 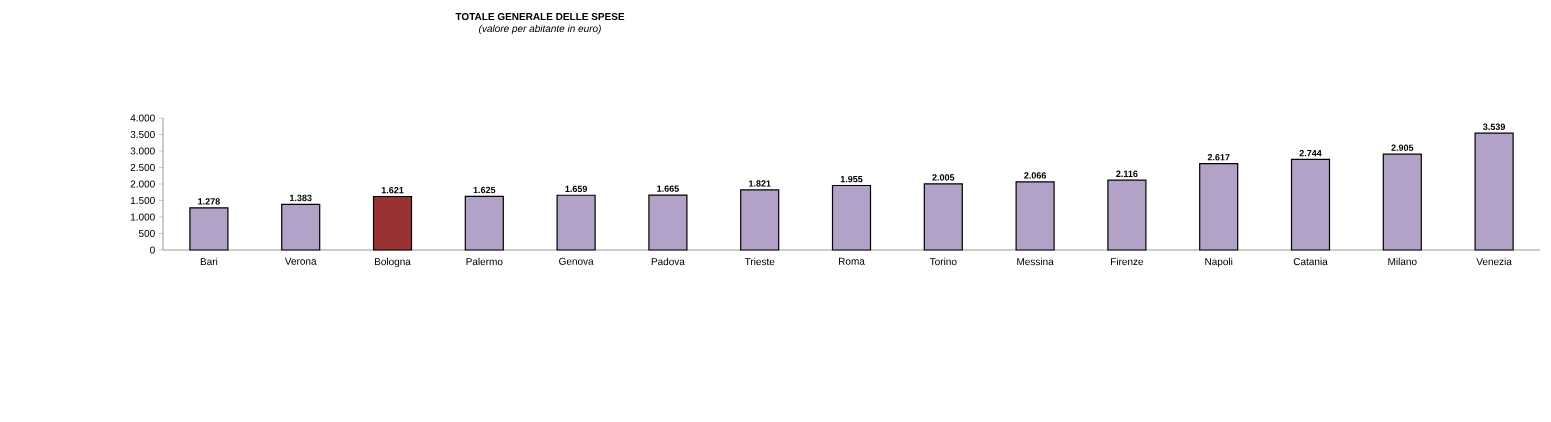 I want to click on x-tick-label: Messina, so click(x=1035, y=261).